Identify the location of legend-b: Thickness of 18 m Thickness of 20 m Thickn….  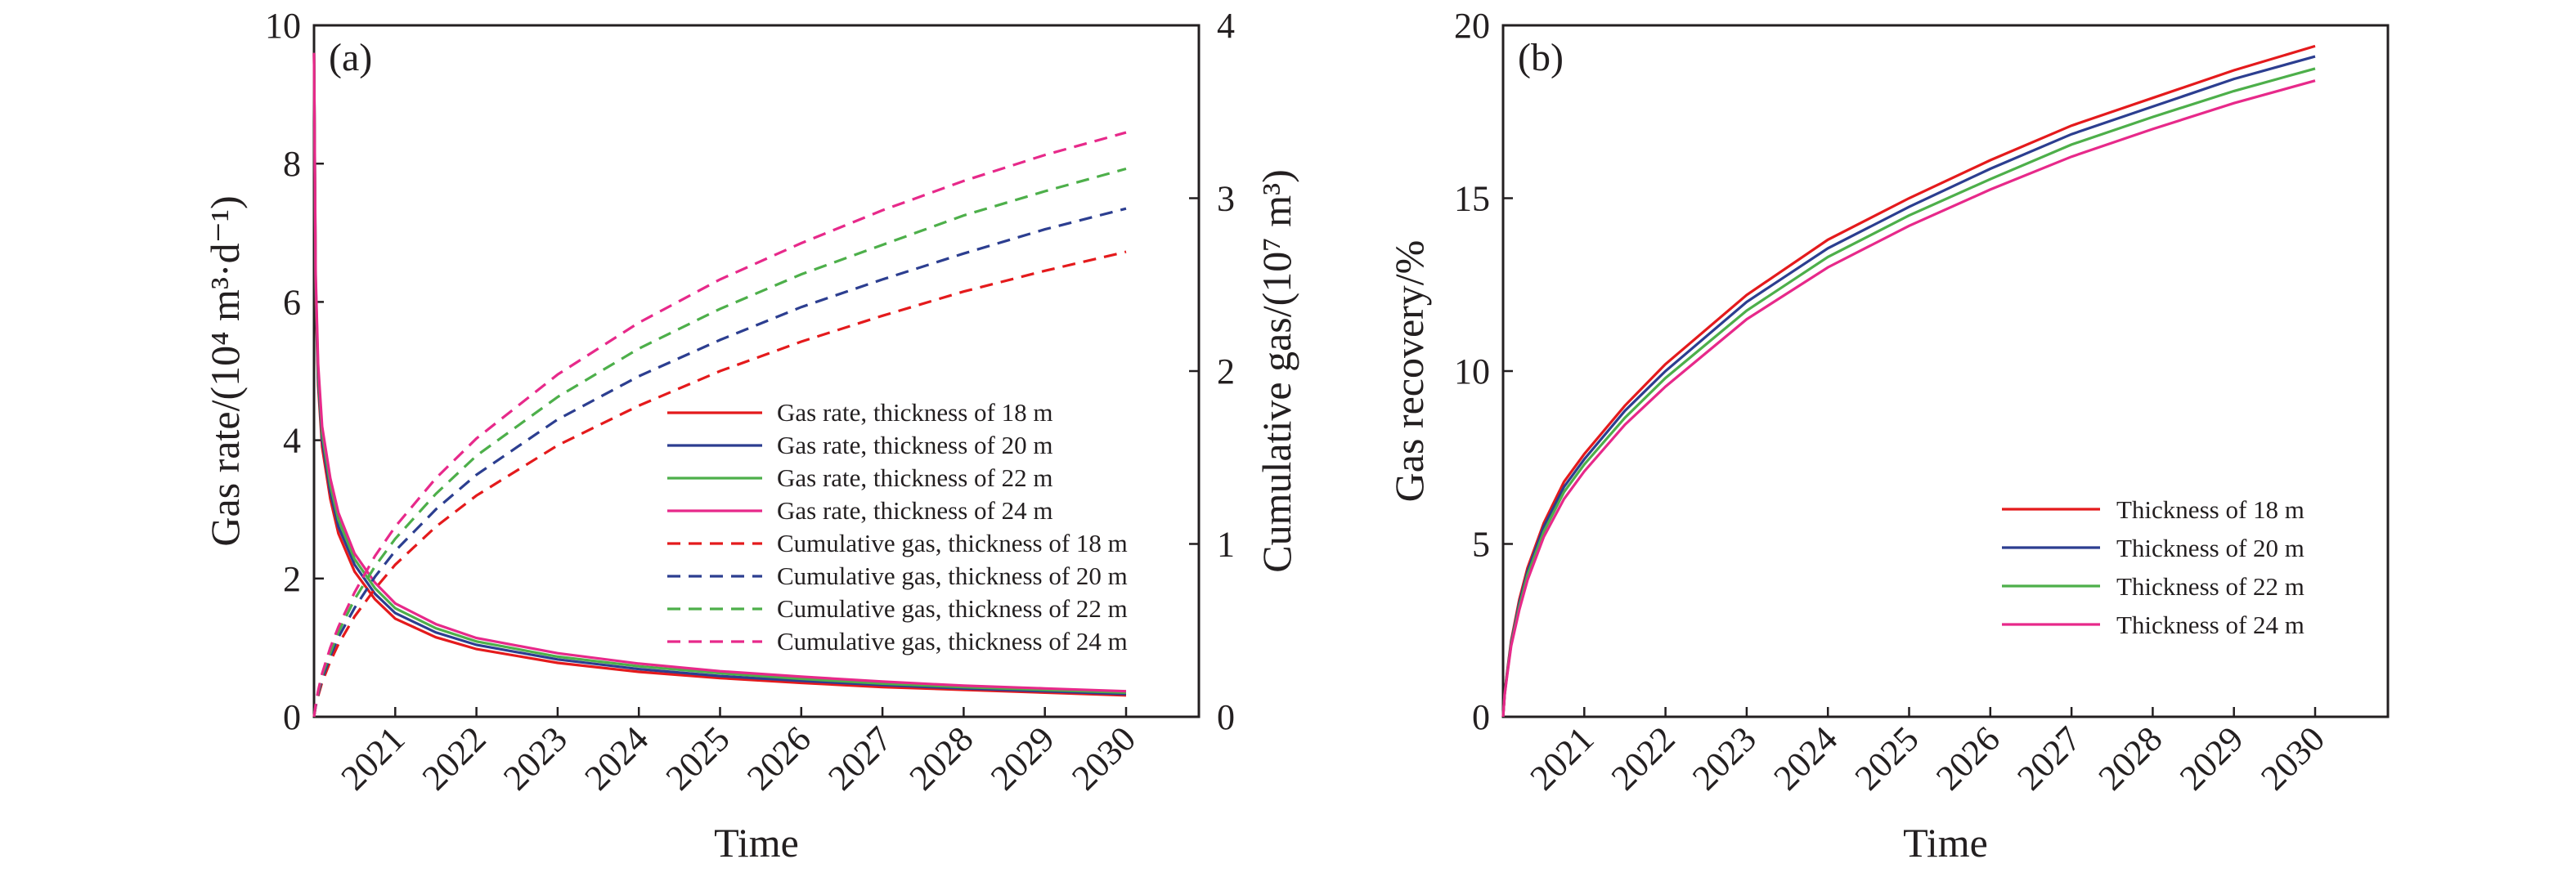
(2153, 567).